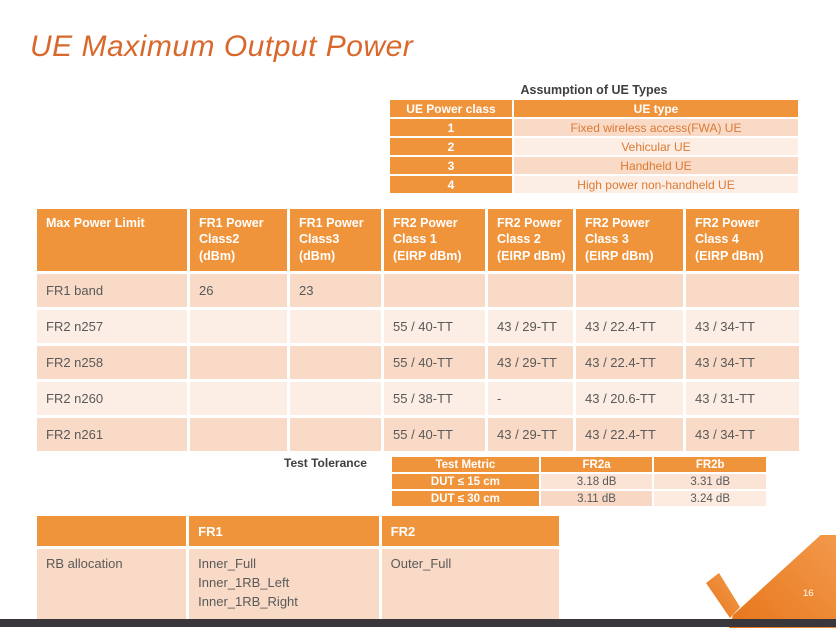 The height and width of the screenshot is (628, 836). Describe the element at coordinates (656, 127) in the screenshot. I see `ue-type-cell: Fixed wireless access(FWA) UE` at that location.